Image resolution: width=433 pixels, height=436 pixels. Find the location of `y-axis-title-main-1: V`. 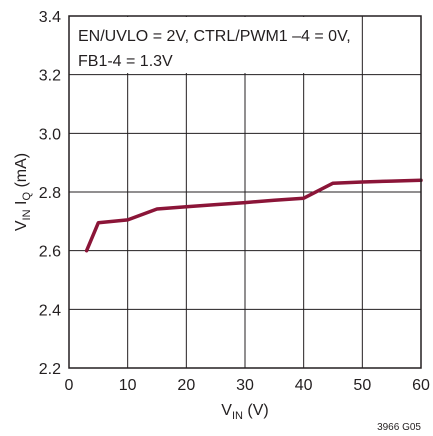

y-axis-title-main-1: V is located at coordinates (21, 225).